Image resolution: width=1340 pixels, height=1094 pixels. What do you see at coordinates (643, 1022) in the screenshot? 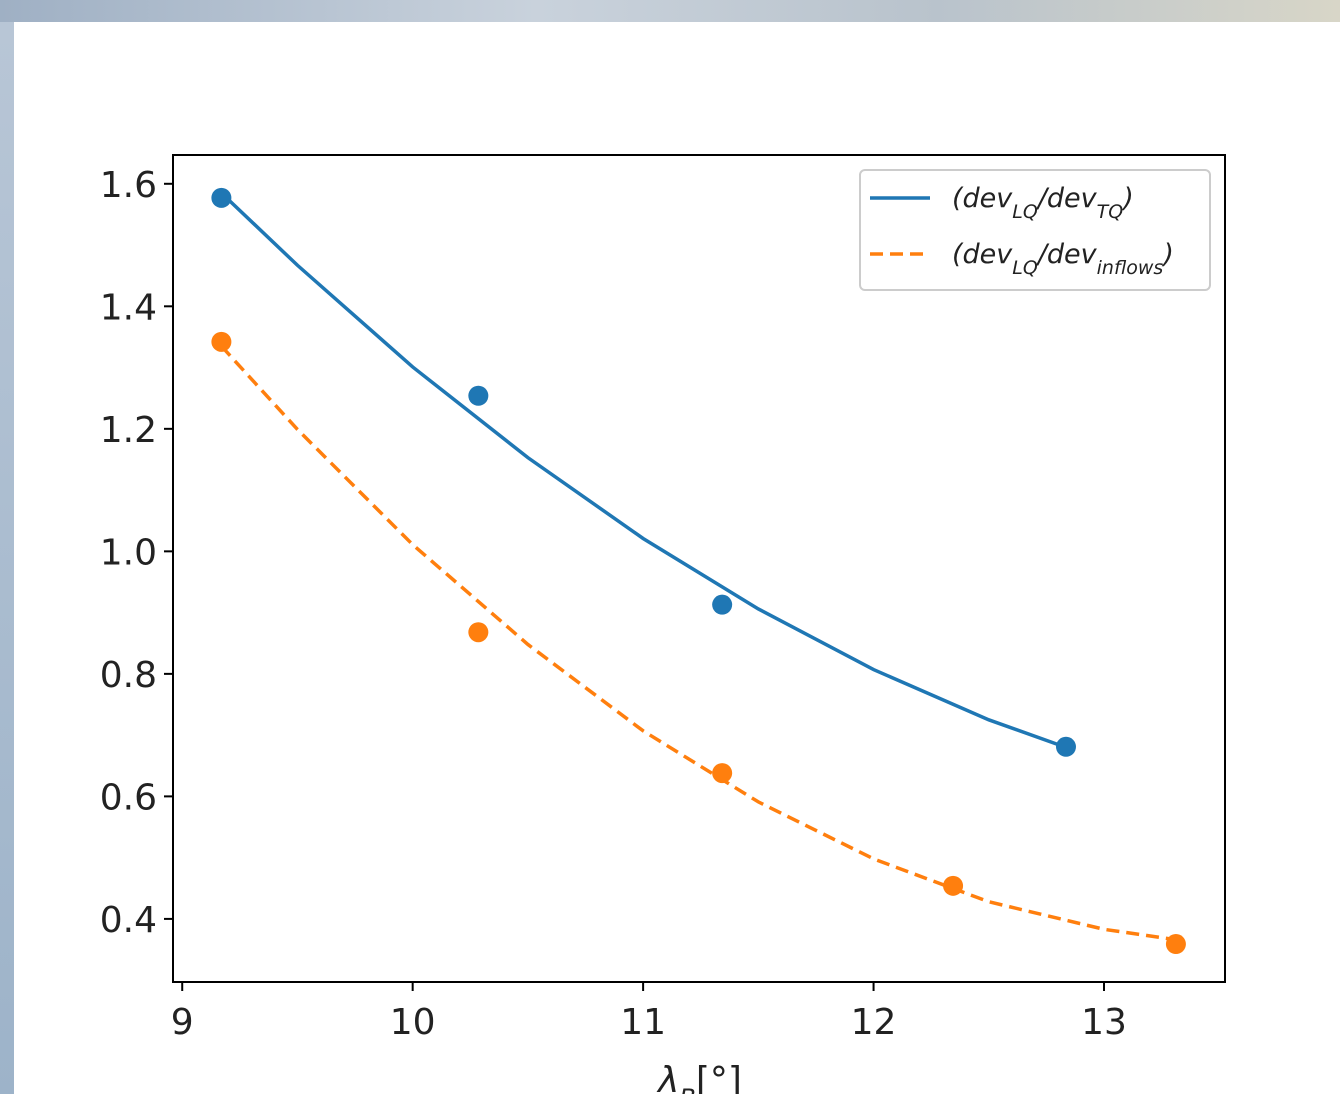
I see `x-tick-label: 11` at bounding box center [643, 1022].